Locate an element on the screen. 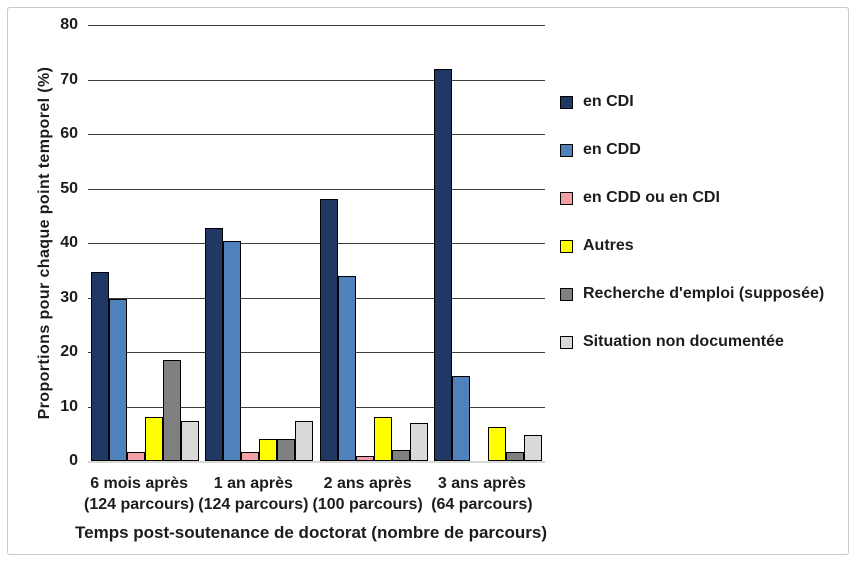 The height and width of the screenshot is (562, 856). legend-item: Autres is located at coordinates (597, 246).